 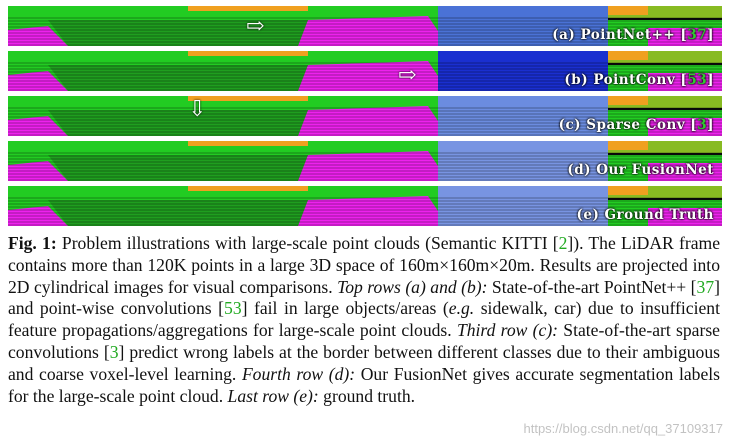 I want to click on strip-label-text: (b) PointConv [, so click(x=626, y=80).